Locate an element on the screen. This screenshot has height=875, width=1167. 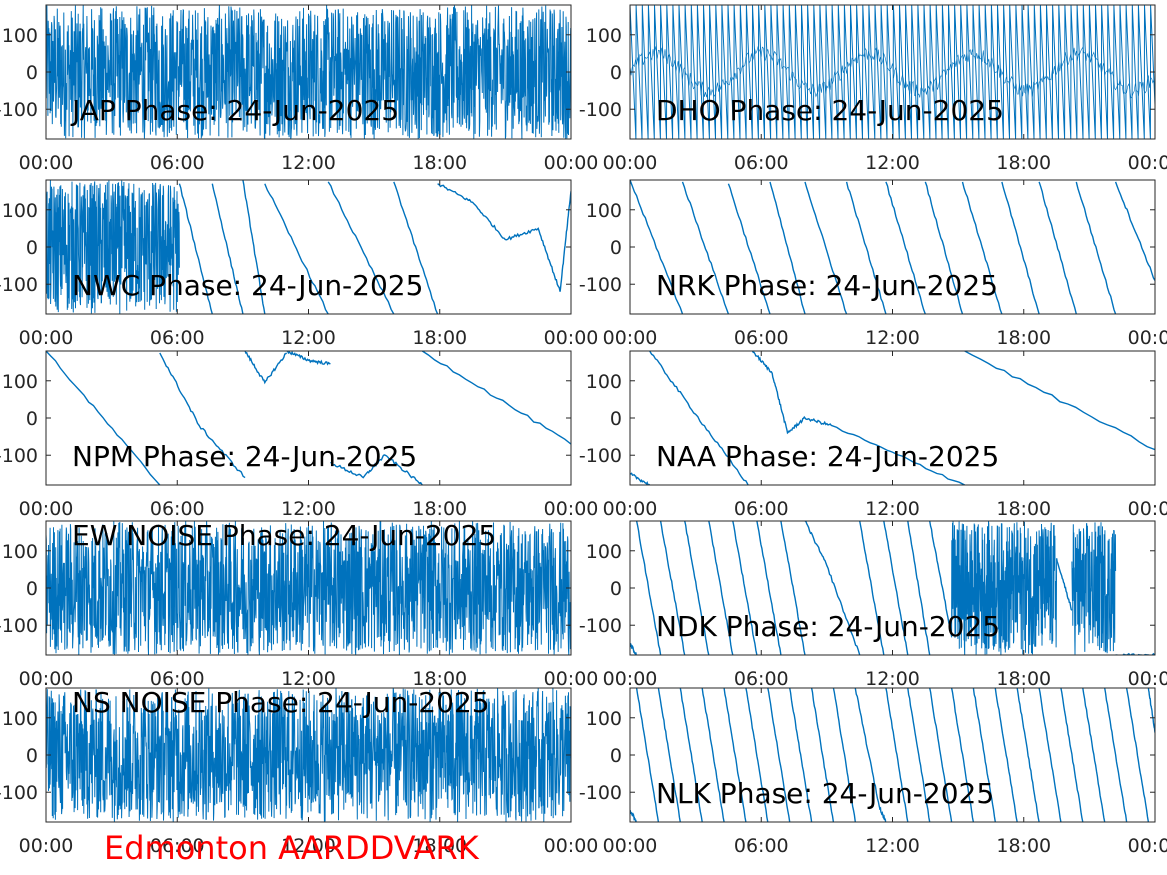
panel-title: EW NOISE Phase: 24-Jun-2025 is located at coordinates (284, 535).